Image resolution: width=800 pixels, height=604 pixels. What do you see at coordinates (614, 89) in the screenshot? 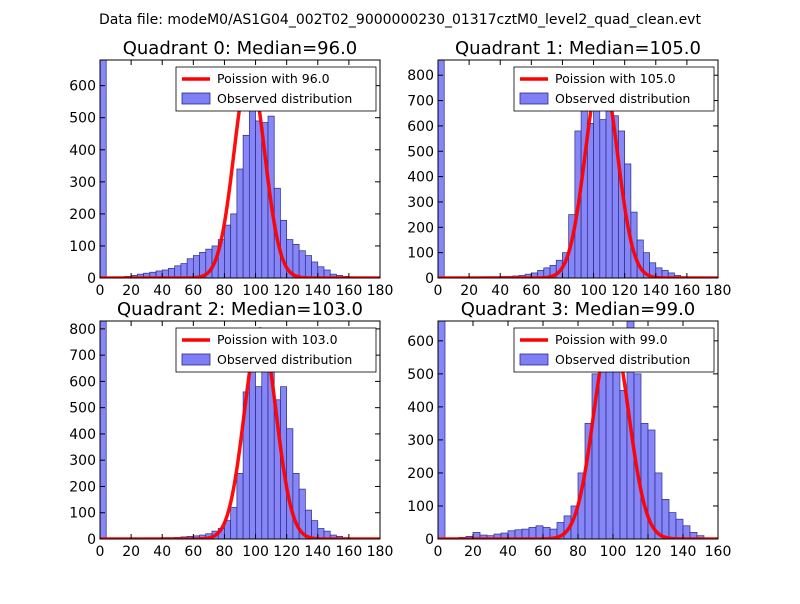
I see `legend: Poission with 105.0 Observed distribution` at bounding box center [614, 89].